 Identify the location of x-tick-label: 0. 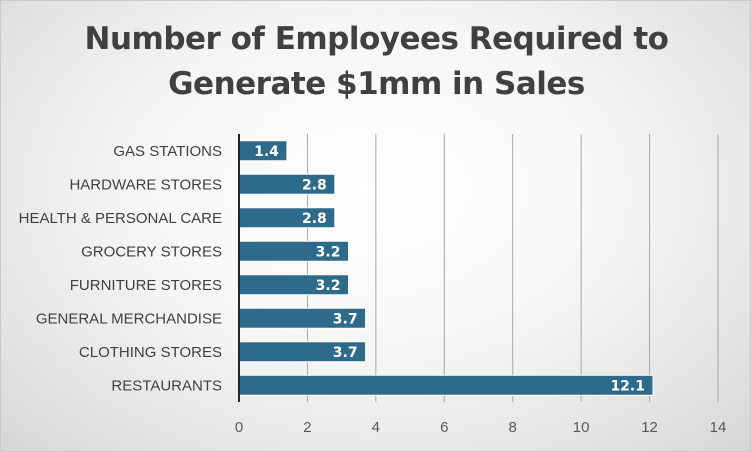
(239, 427).